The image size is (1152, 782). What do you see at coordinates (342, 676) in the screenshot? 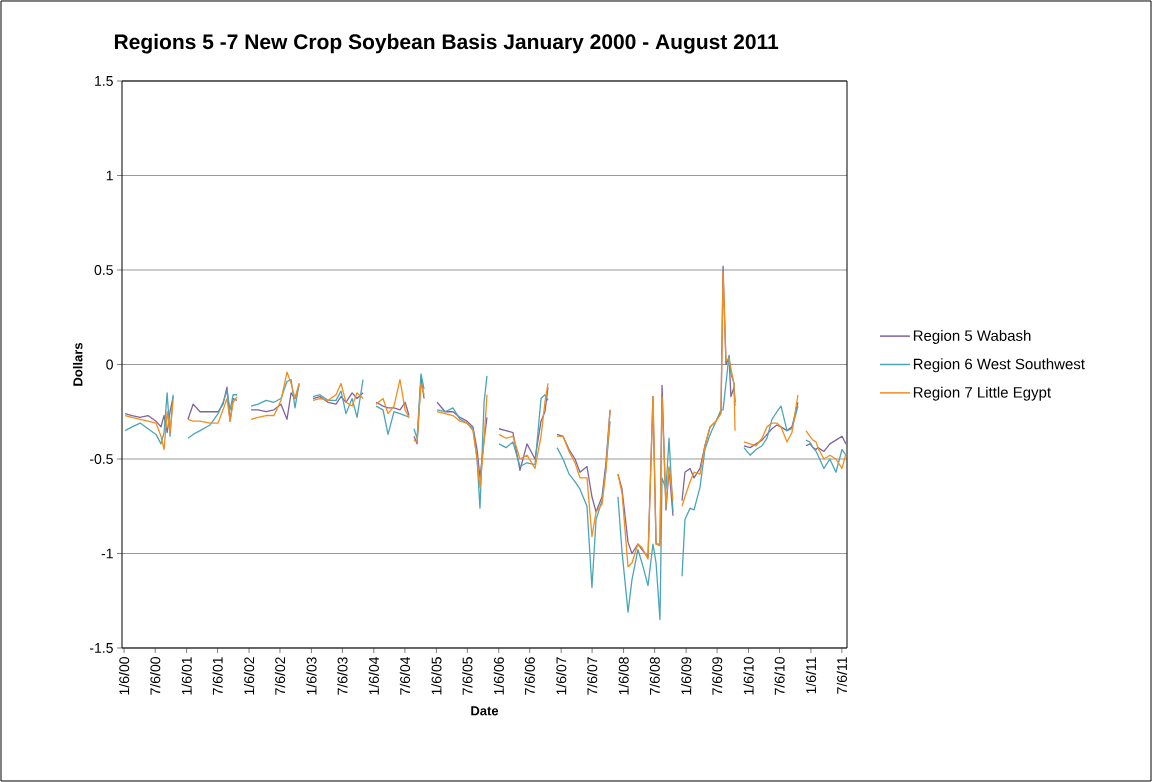
I see `x-tick-label: 7/6/03` at bounding box center [342, 676].